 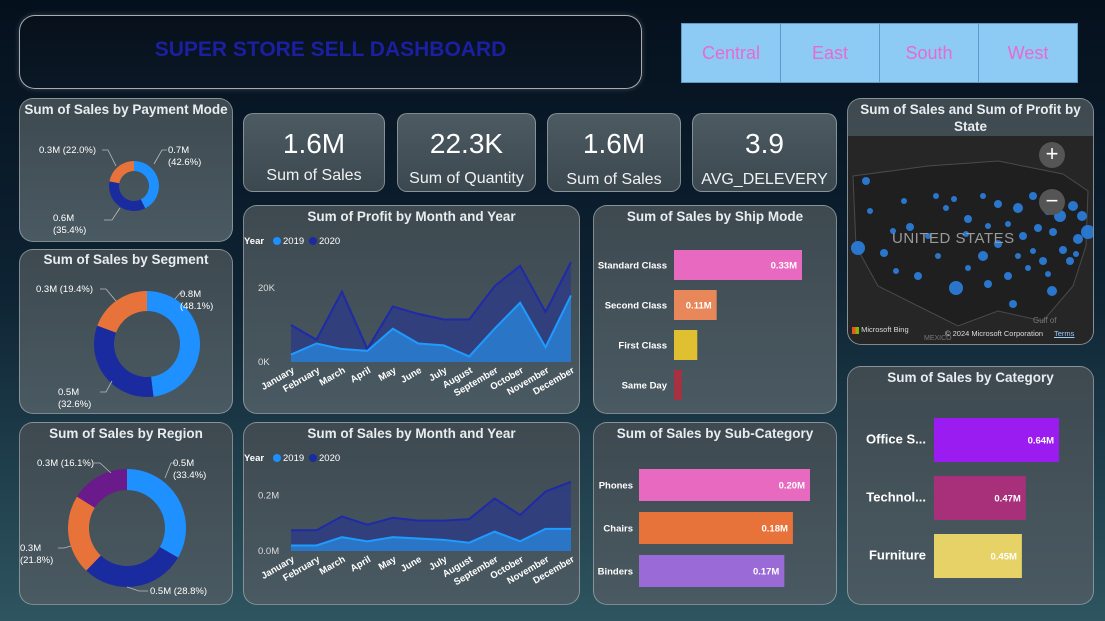 What do you see at coordinates (466, 143) in the screenshot?
I see `kpi-value: 22.3K` at bounding box center [466, 143].